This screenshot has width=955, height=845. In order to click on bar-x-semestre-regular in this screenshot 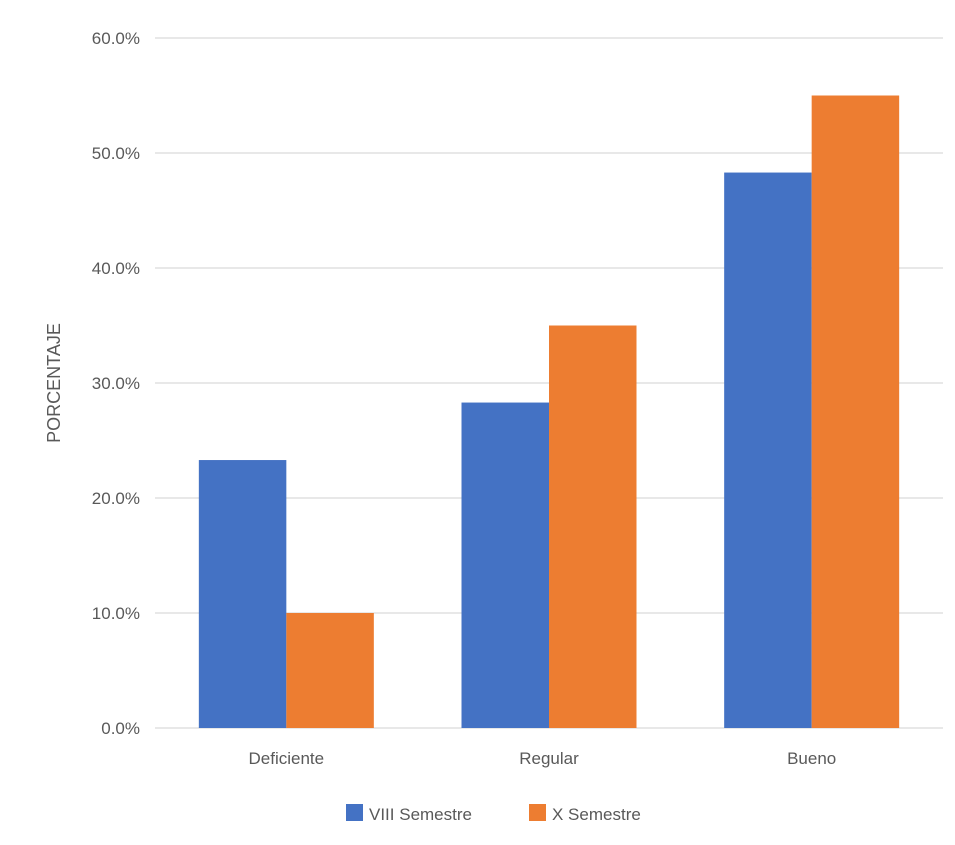, I will do `click(593, 526)`.